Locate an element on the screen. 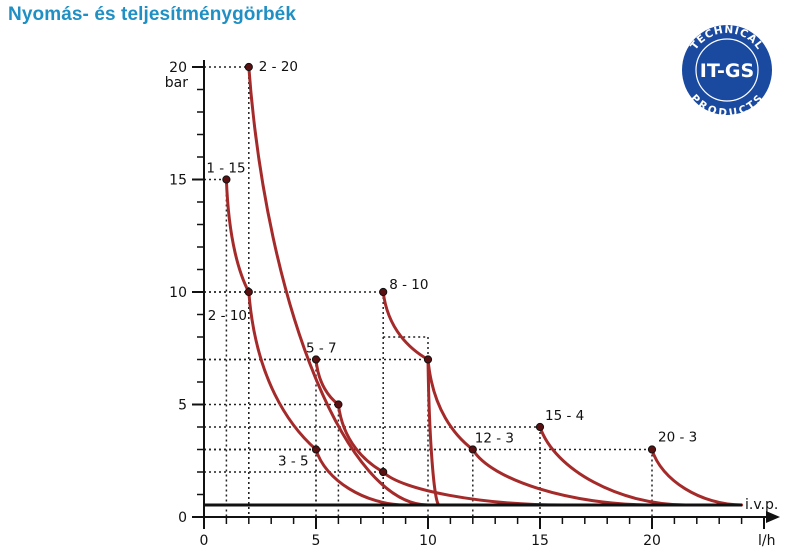 Image resolution: width=800 pixels, height=552 pixels. x-tick-label-15: 15 is located at coordinates (540, 541).